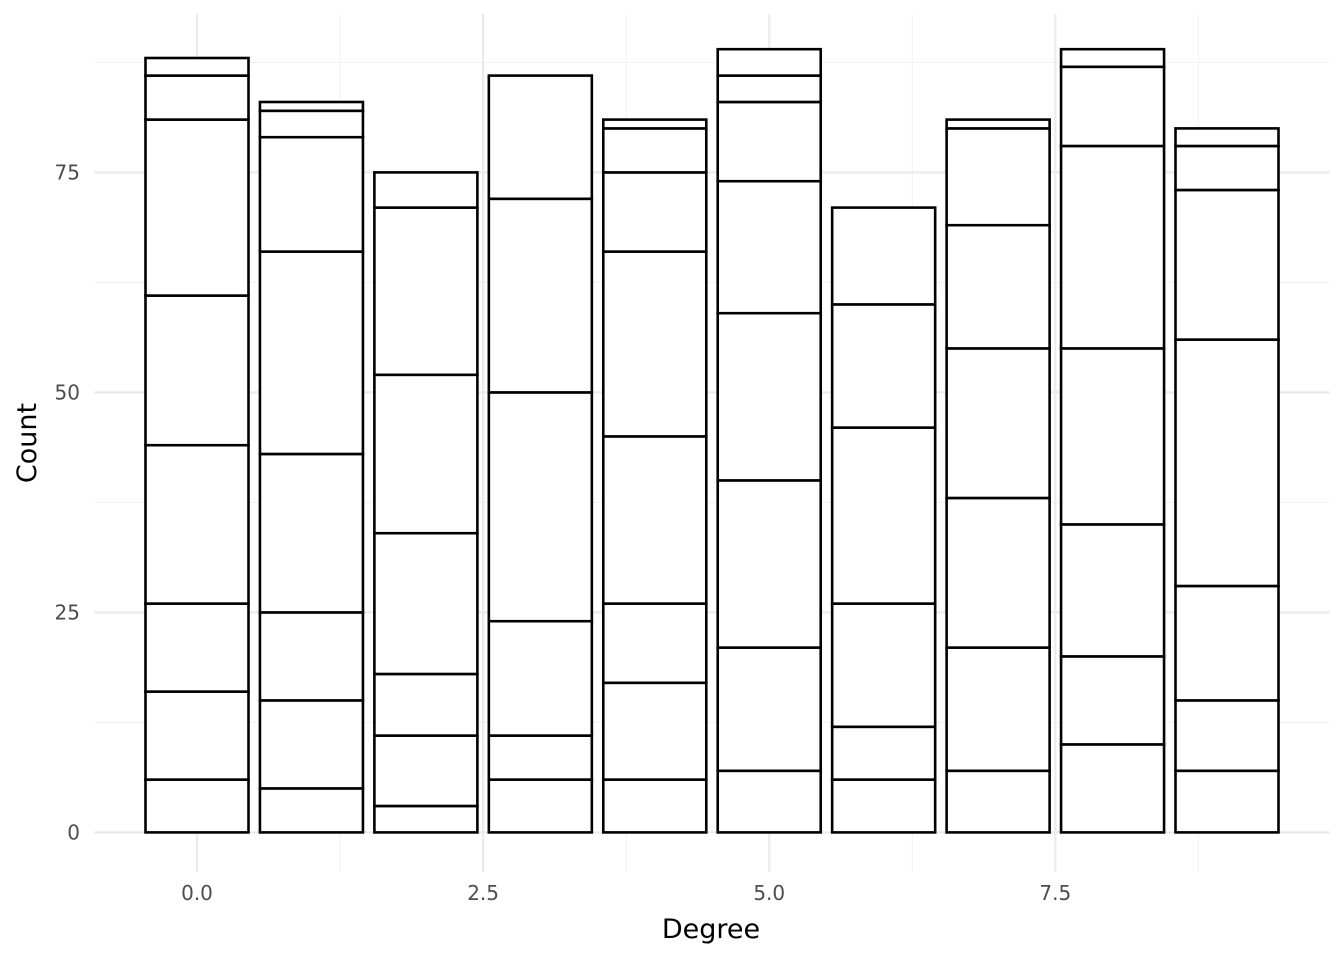 The width and height of the screenshot is (1344, 960). Describe the element at coordinates (27, 443) in the screenshot. I see `y-axis-title: Count` at that location.